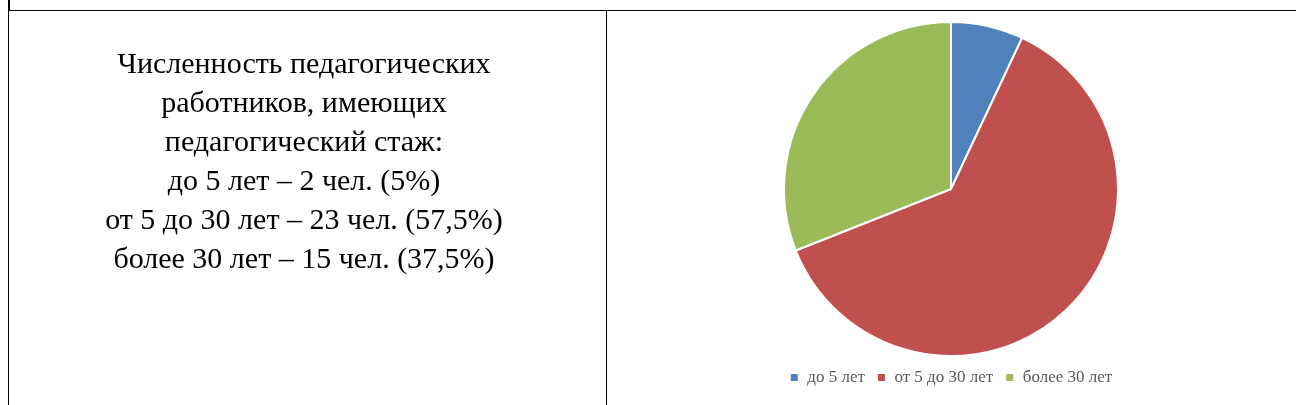  I want to click on text: педагогический стаж:, so click(304, 141).